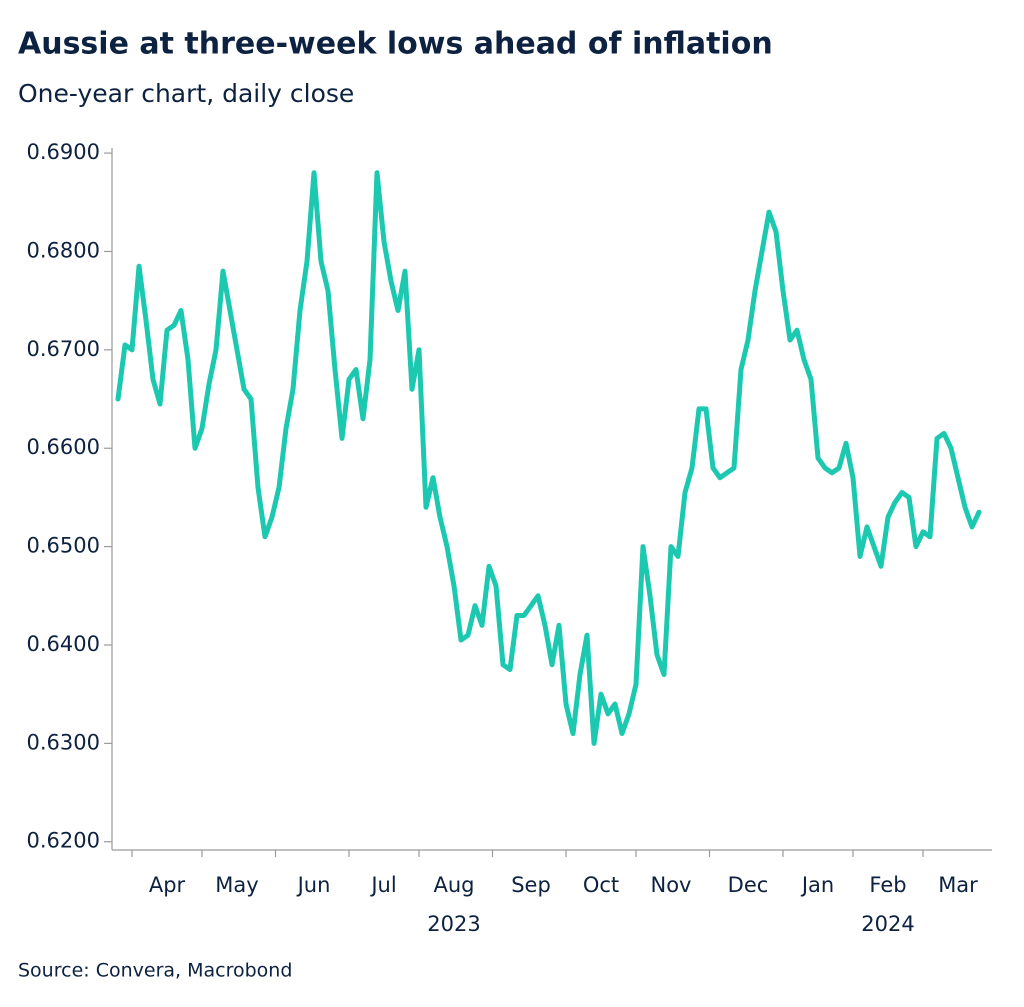 This screenshot has width=1024, height=1007. What do you see at coordinates (63, 546) in the screenshot?
I see `y-tick-label: 0.6500` at bounding box center [63, 546].